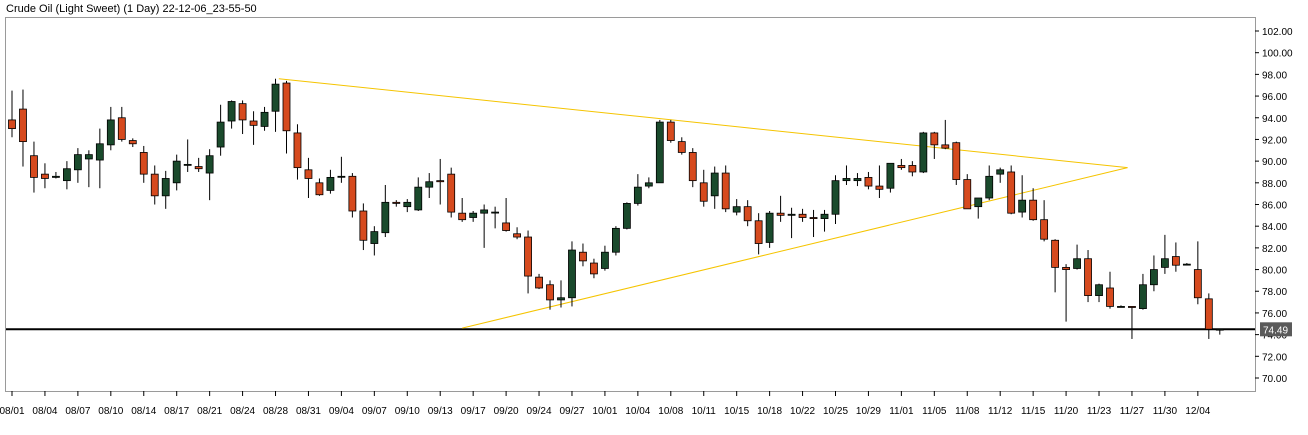  What do you see at coordinates (967, 411) in the screenshot?
I see `x-tick-label: 11/08` at bounding box center [967, 411].